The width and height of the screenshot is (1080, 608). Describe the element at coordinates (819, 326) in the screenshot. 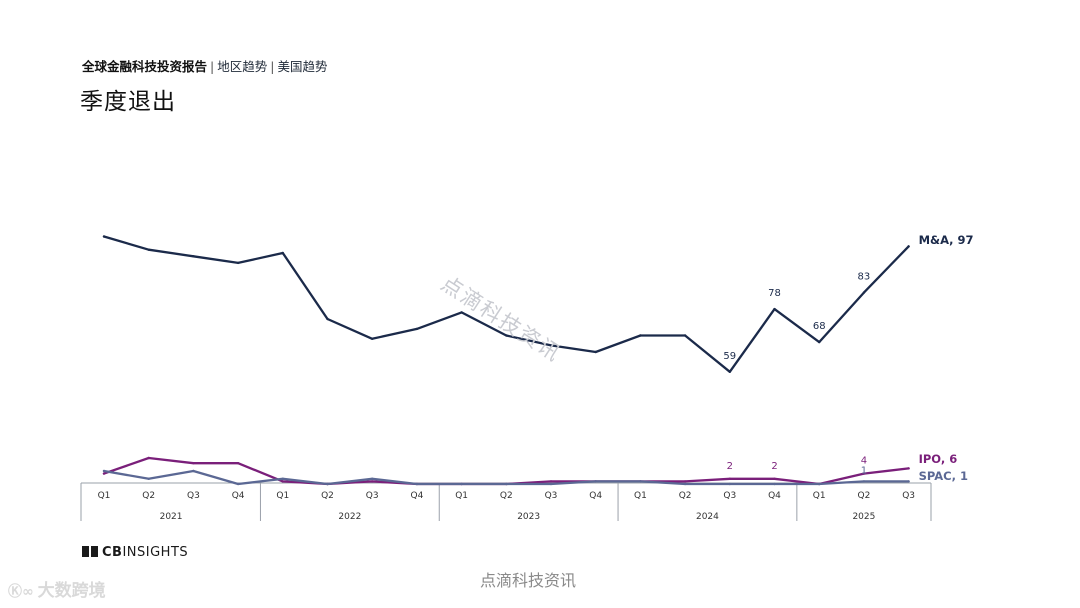

I see `data-label: 68` at that location.